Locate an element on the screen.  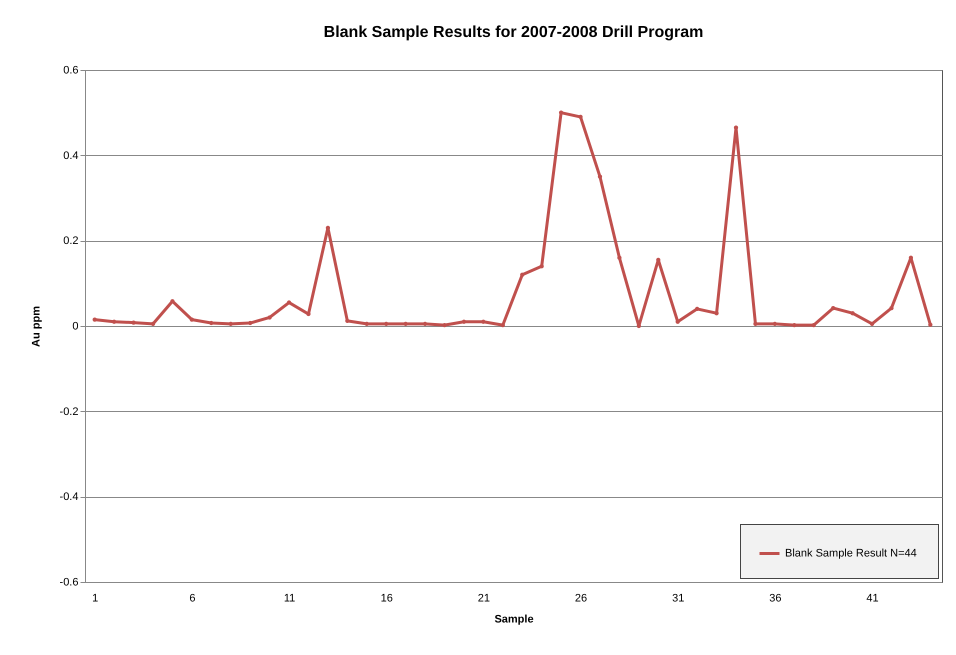
y-tick-label: 0.6 is located at coordinates (70, 70).